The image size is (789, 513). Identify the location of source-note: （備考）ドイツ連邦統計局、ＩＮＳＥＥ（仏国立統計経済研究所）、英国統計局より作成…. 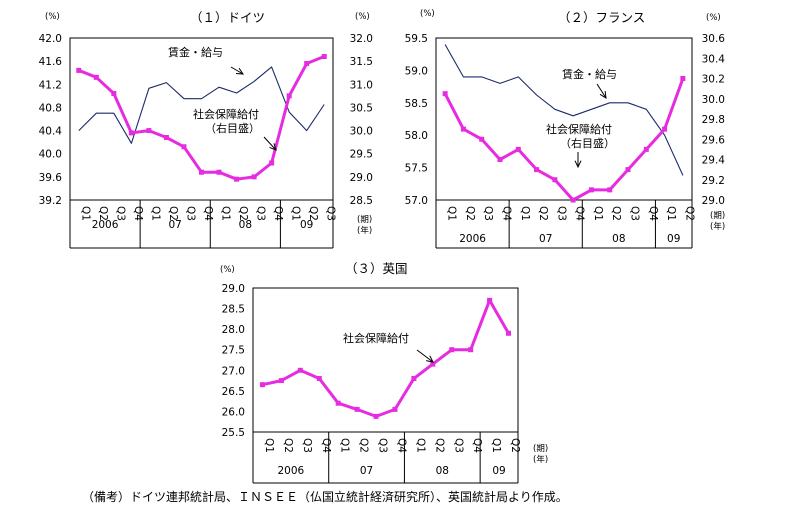
(325, 497).